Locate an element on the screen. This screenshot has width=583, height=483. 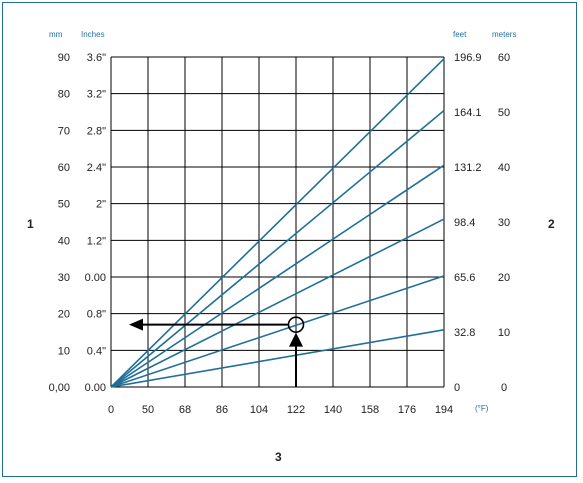
y-tick-feet-label: 32.8 is located at coordinates (464, 333).